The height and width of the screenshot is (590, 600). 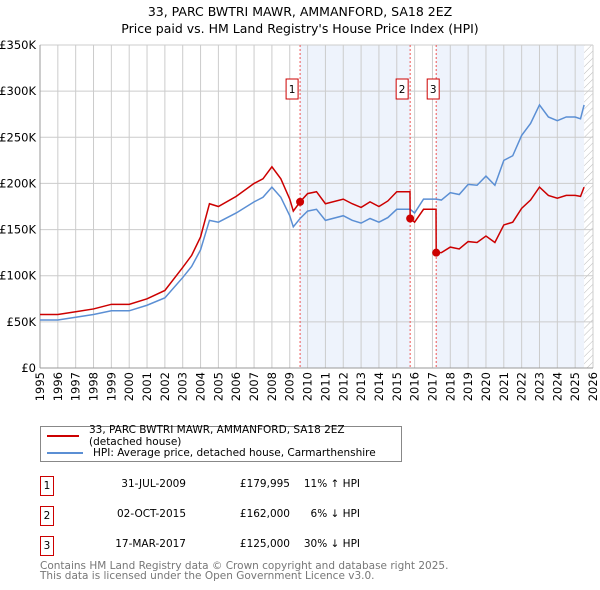 I want to click on x-tick-label: 2006, so click(x=236, y=386).